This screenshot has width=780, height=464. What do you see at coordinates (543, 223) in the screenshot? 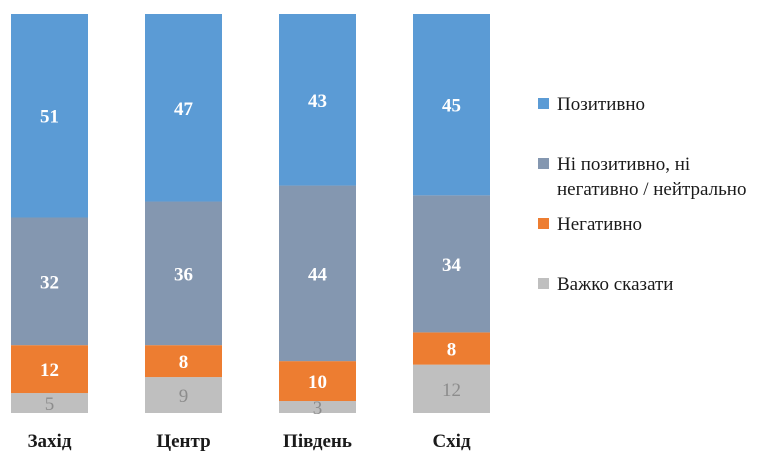
I see `legend-swatch-negative` at bounding box center [543, 223].